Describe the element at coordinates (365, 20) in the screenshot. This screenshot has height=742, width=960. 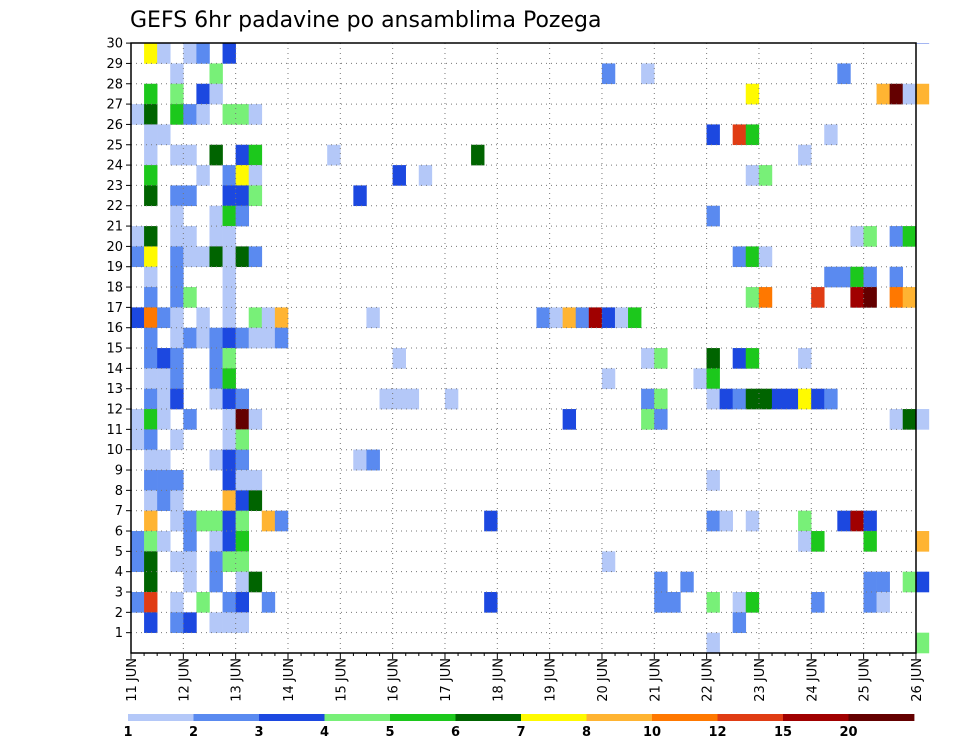
I see `chart-title: GEFS 6hr padavine po ansamblima Pozega` at that location.